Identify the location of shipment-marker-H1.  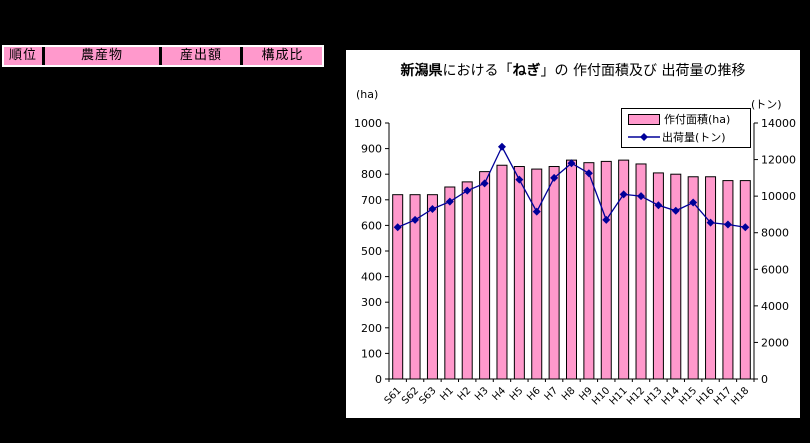
(449, 201).